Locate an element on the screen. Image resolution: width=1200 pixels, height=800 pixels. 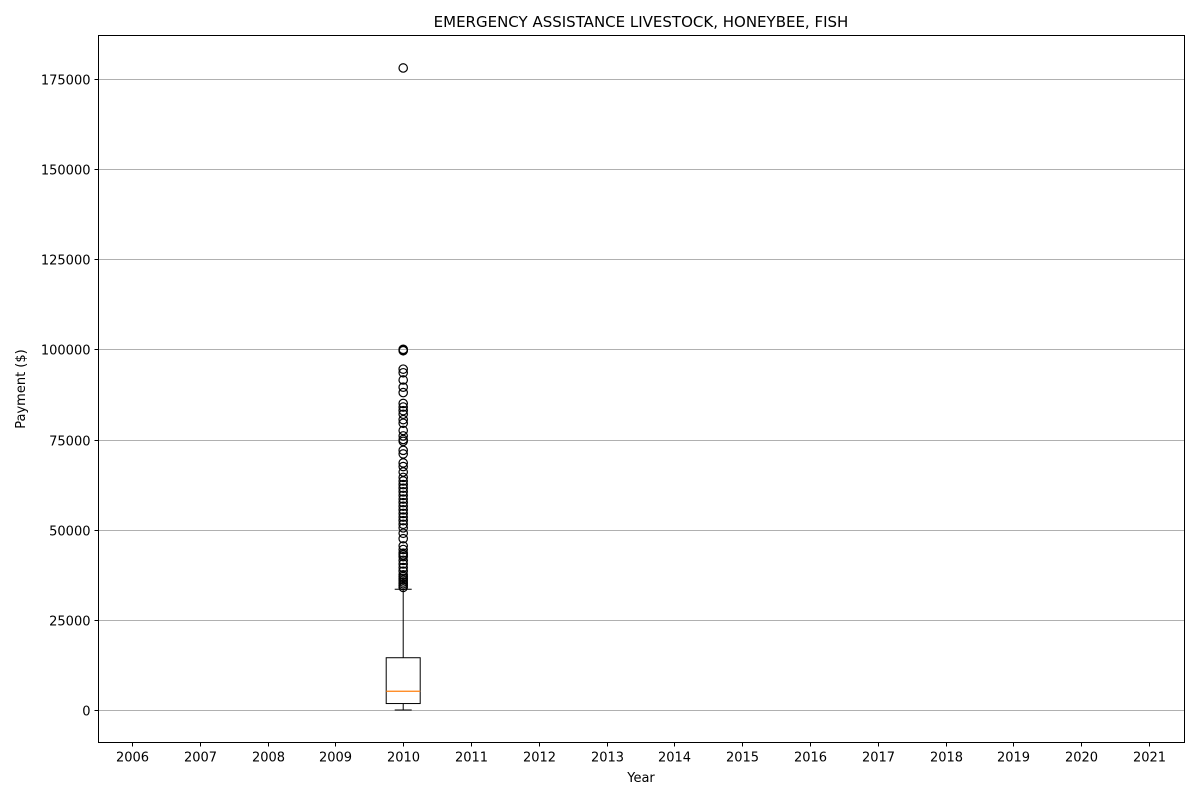
y-tick-label: 0 is located at coordinates (86, 712).